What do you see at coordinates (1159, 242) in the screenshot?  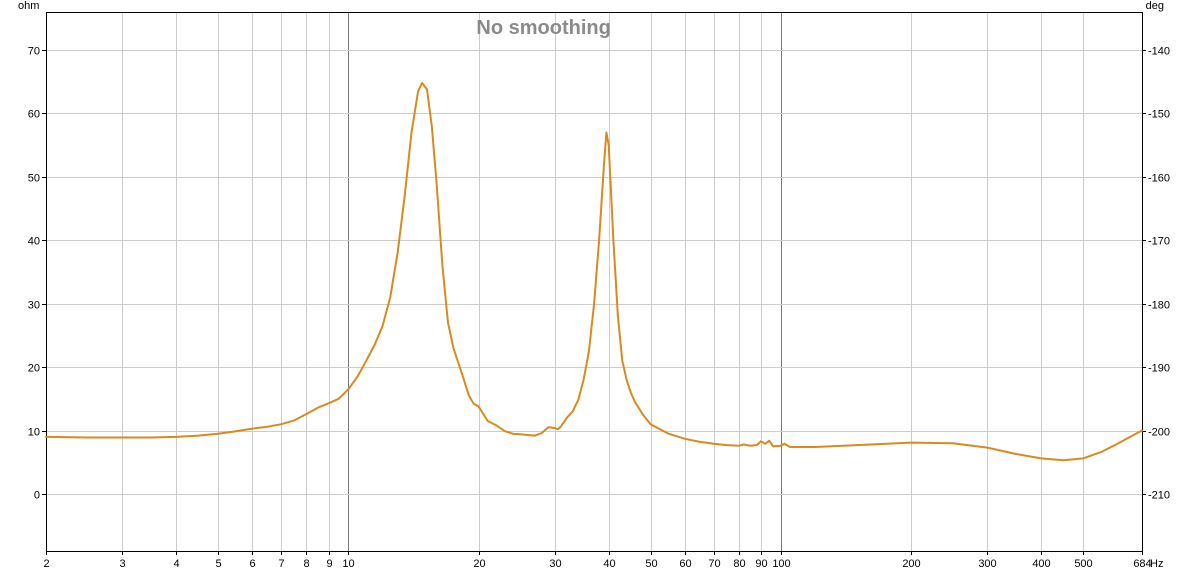 I see `y2-tick-label: -170` at bounding box center [1159, 242].